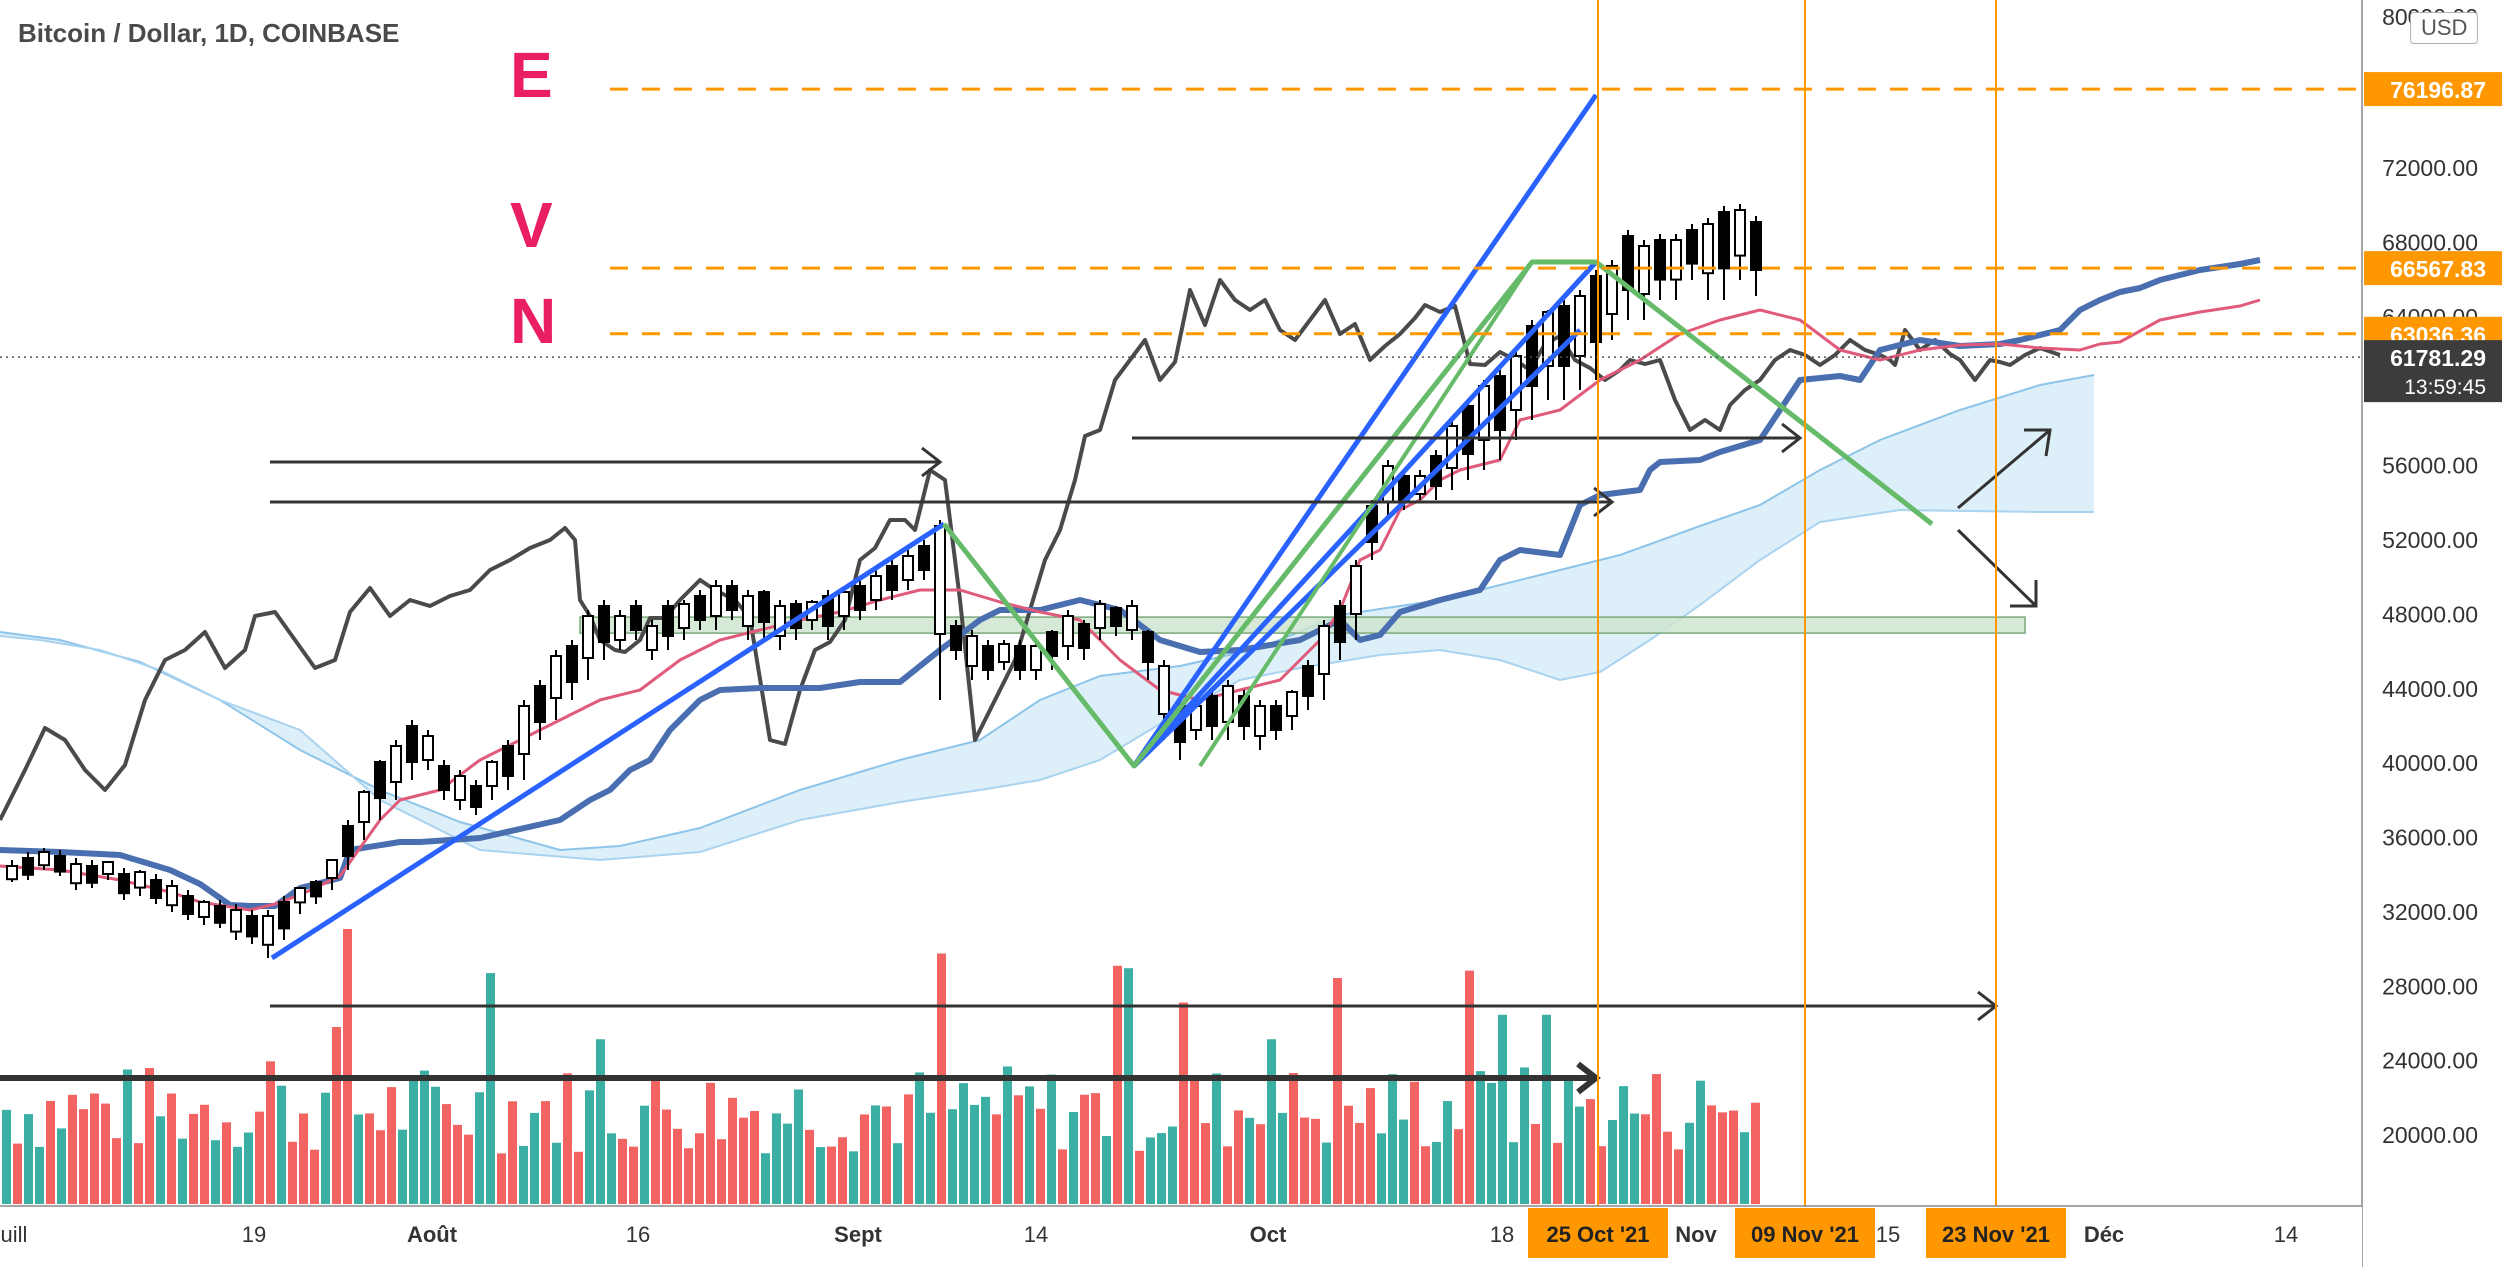 Image resolution: width=2502 pixels, height=1267 pixels. Describe the element at coordinates (2286, 1234) in the screenshot. I see `time-tick-label: 14` at that location.